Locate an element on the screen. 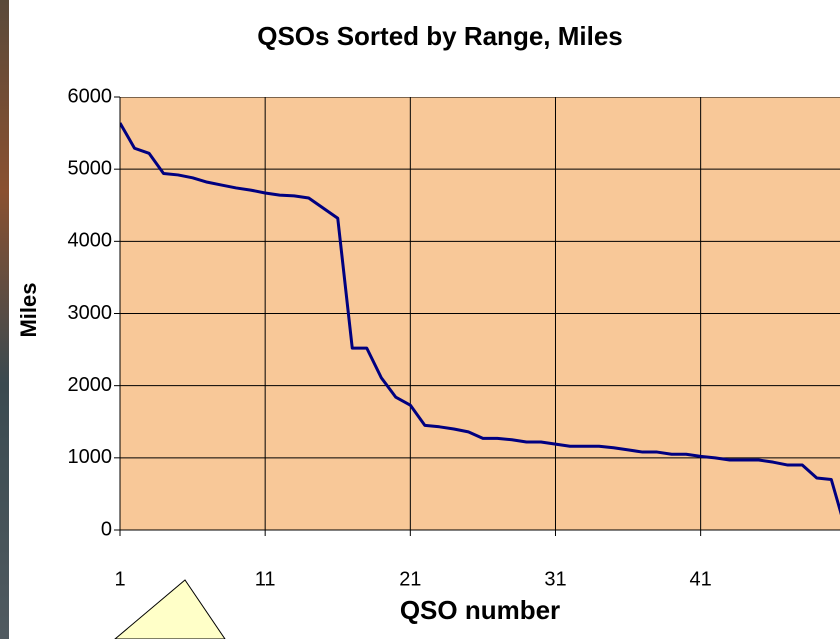  y-tick-label: 4000 is located at coordinates (90, 241).